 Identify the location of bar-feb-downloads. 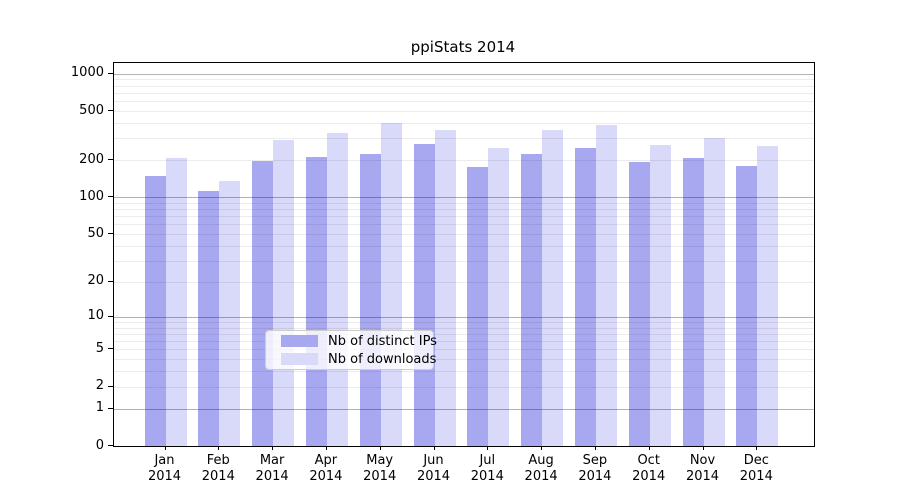
(230, 313).